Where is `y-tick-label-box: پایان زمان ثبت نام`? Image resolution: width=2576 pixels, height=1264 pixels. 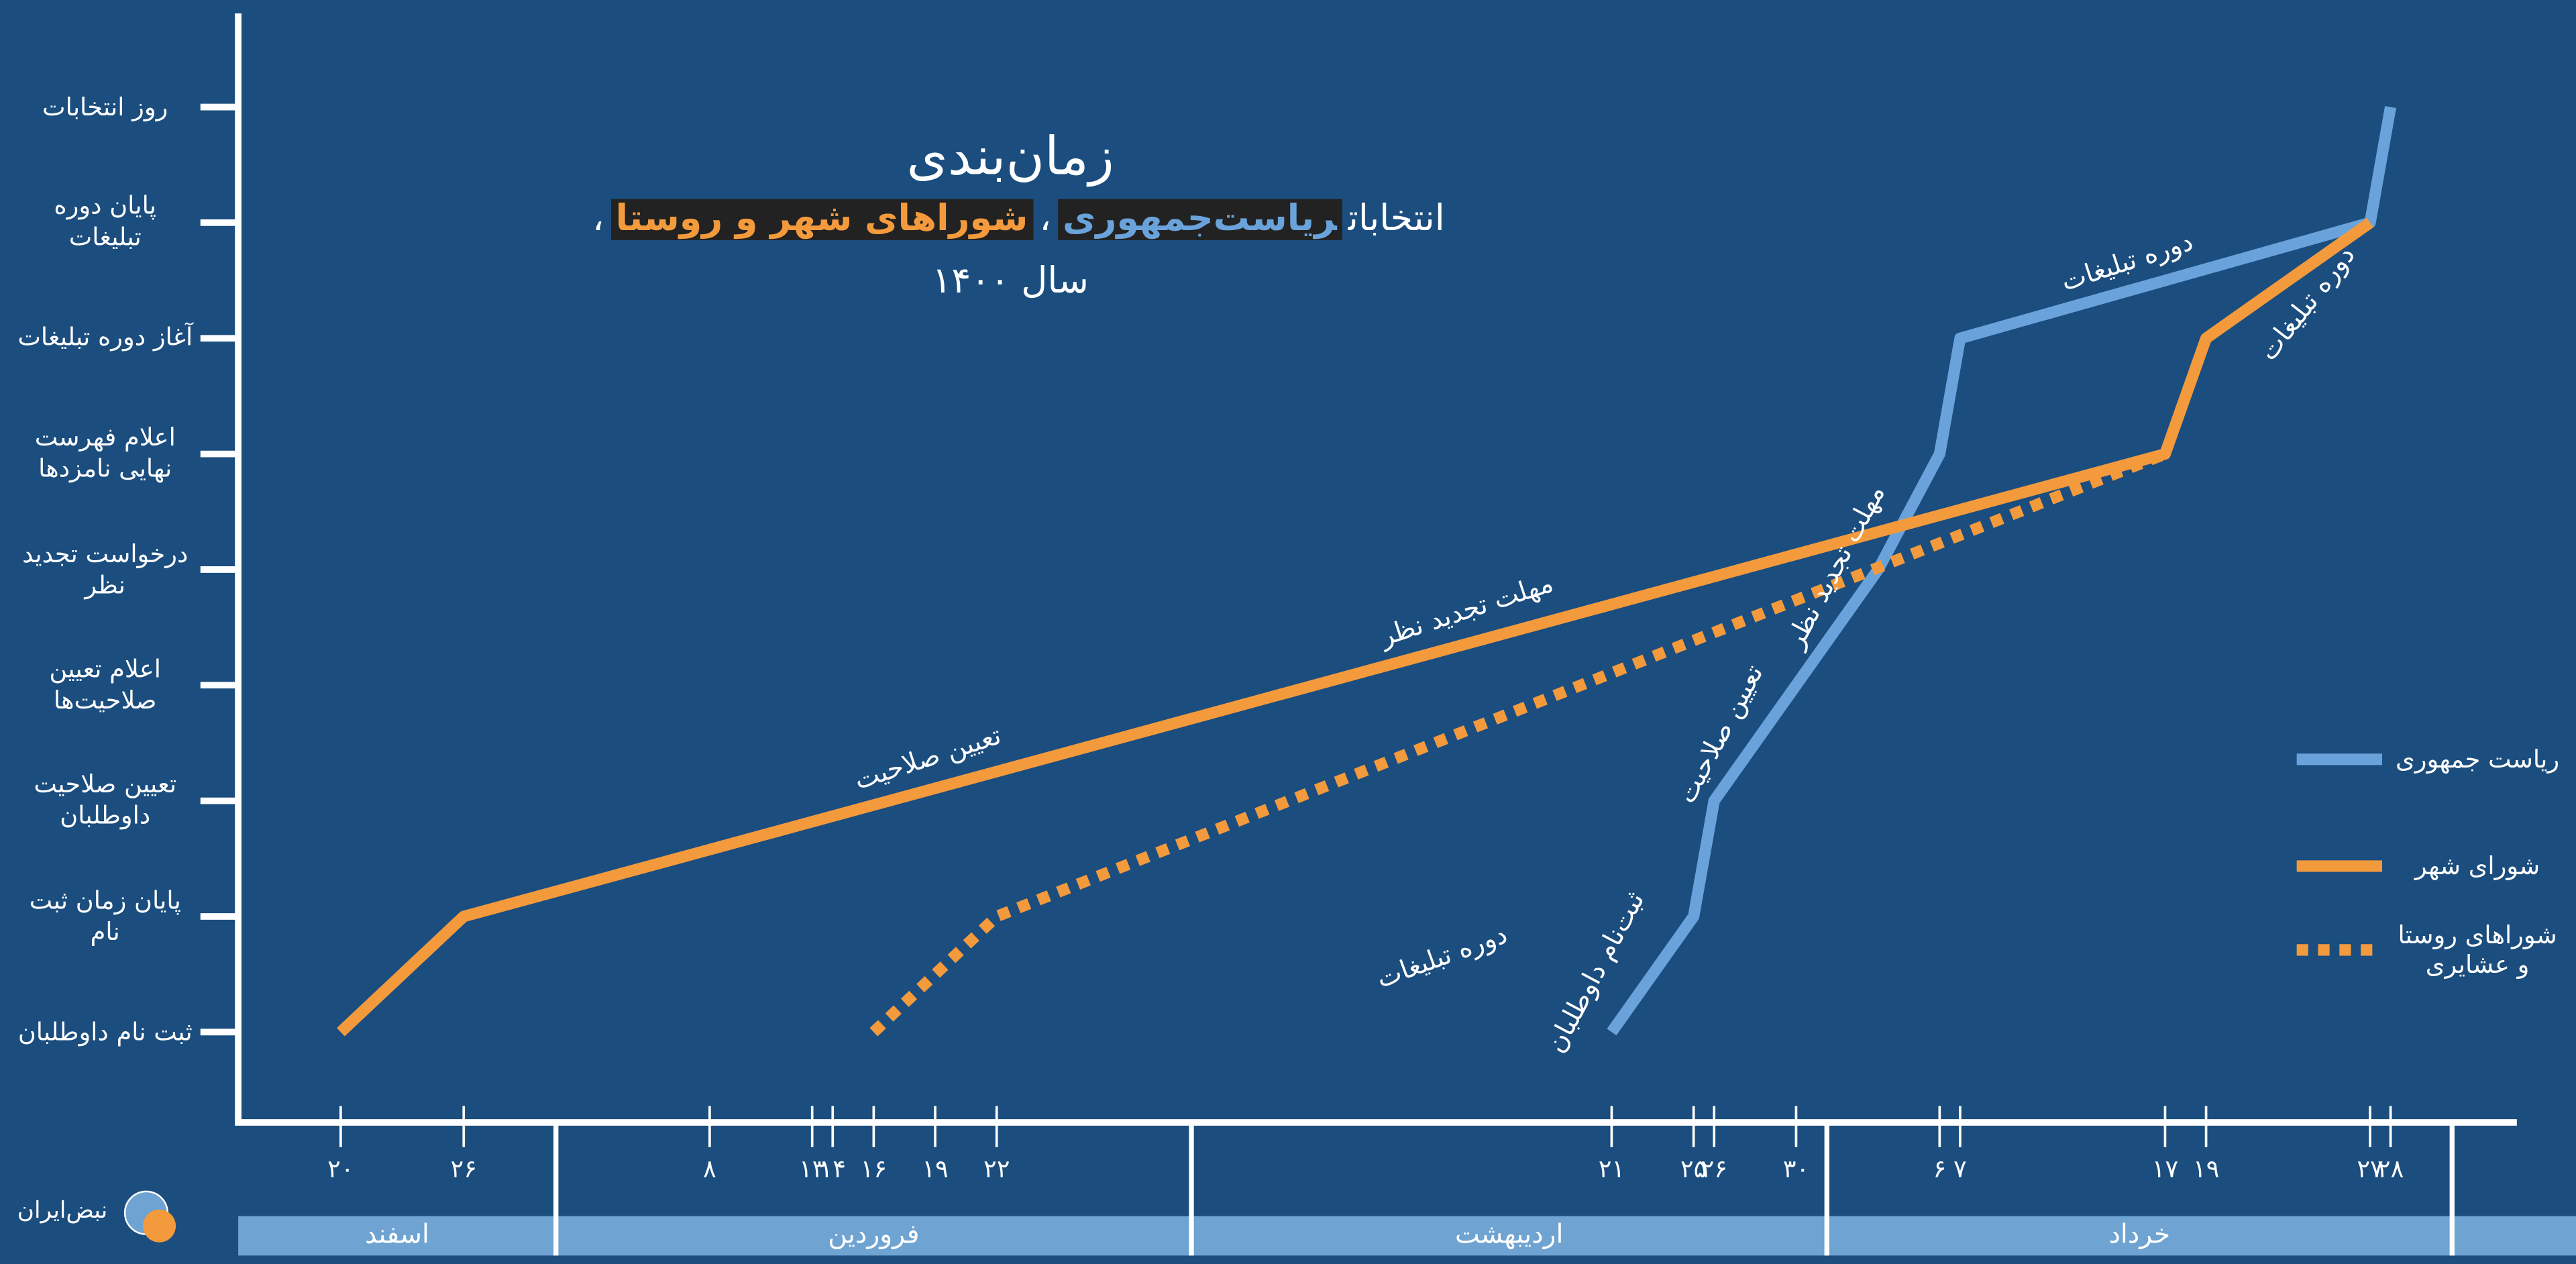 y-tick-label-box: پایان زمان ثبت نام is located at coordinates (105, 916).